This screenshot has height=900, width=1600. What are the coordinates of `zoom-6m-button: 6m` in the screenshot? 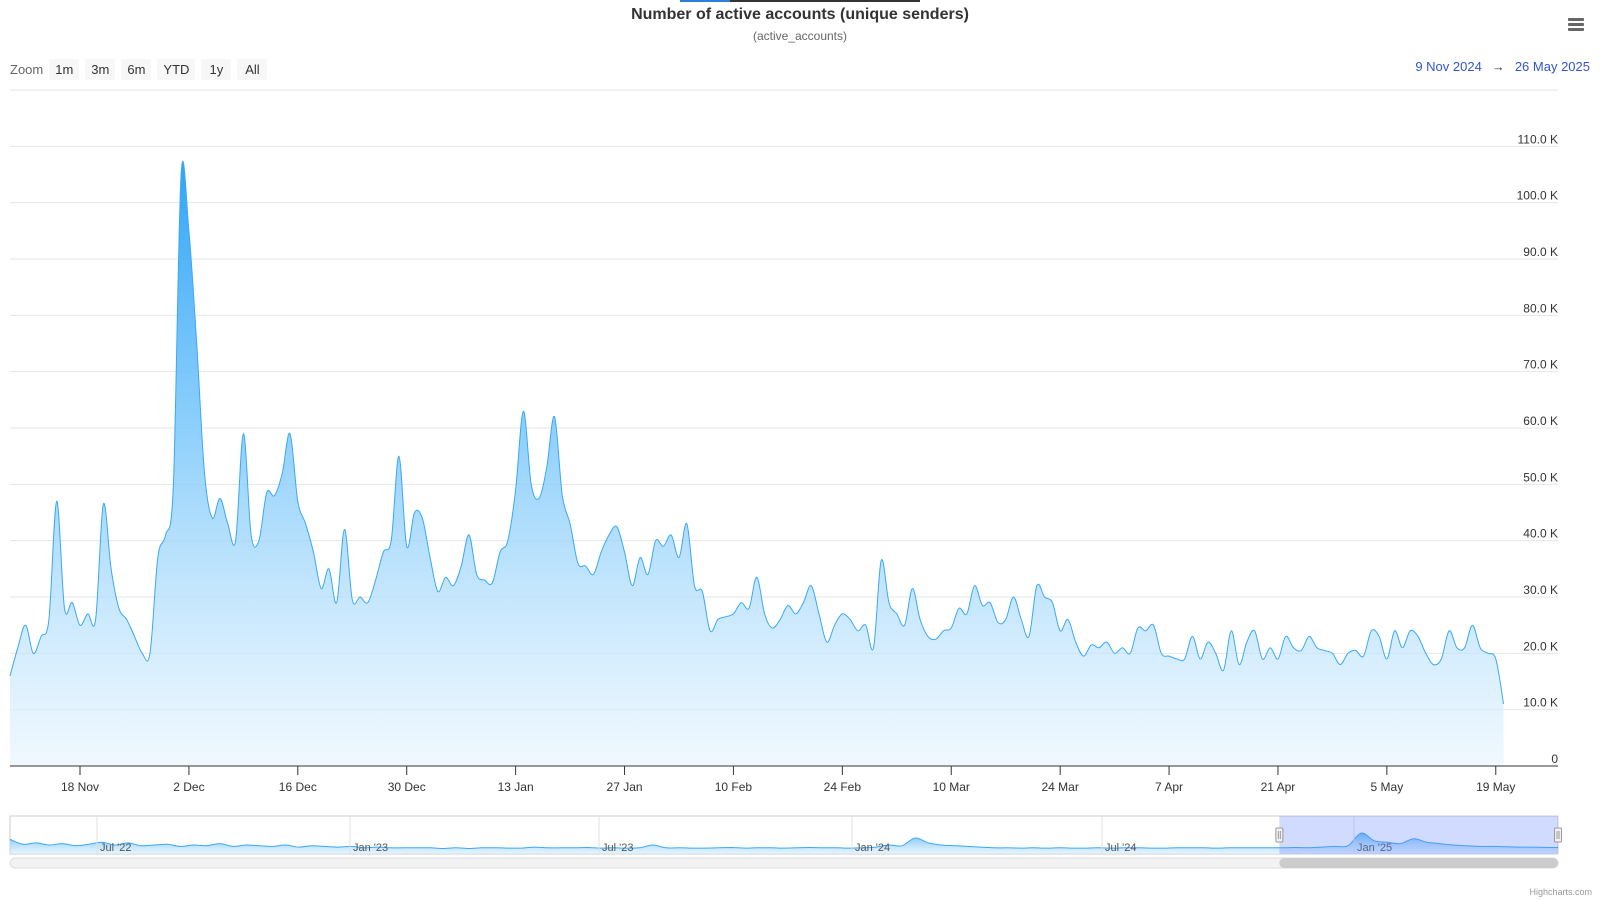 It's located at (136, 69).